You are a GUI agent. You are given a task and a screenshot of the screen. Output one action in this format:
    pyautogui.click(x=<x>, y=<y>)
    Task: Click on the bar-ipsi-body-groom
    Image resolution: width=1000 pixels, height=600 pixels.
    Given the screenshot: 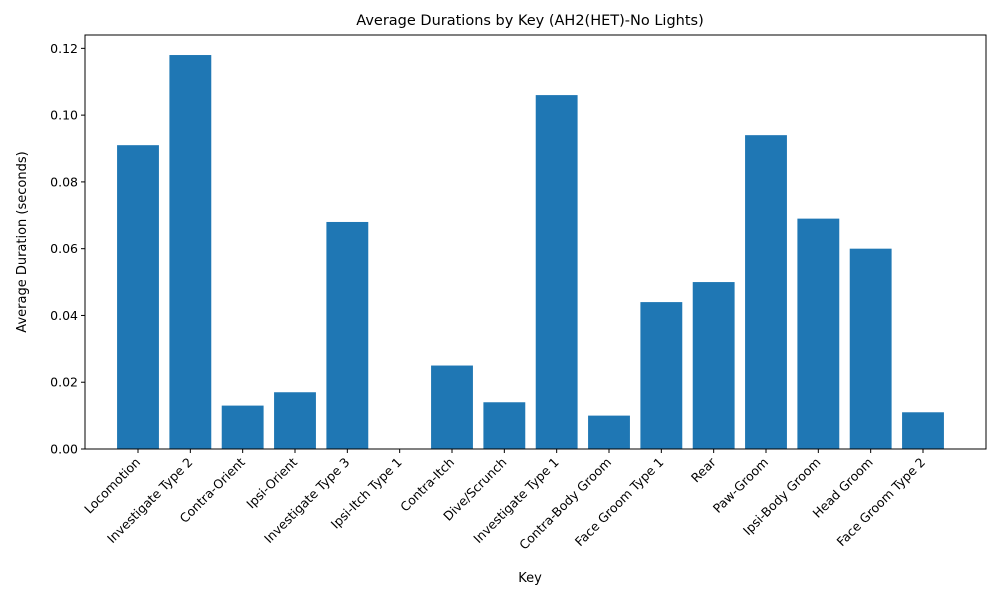 What is the action you would take?
    pyautogui.click(x=818, y=333)
    